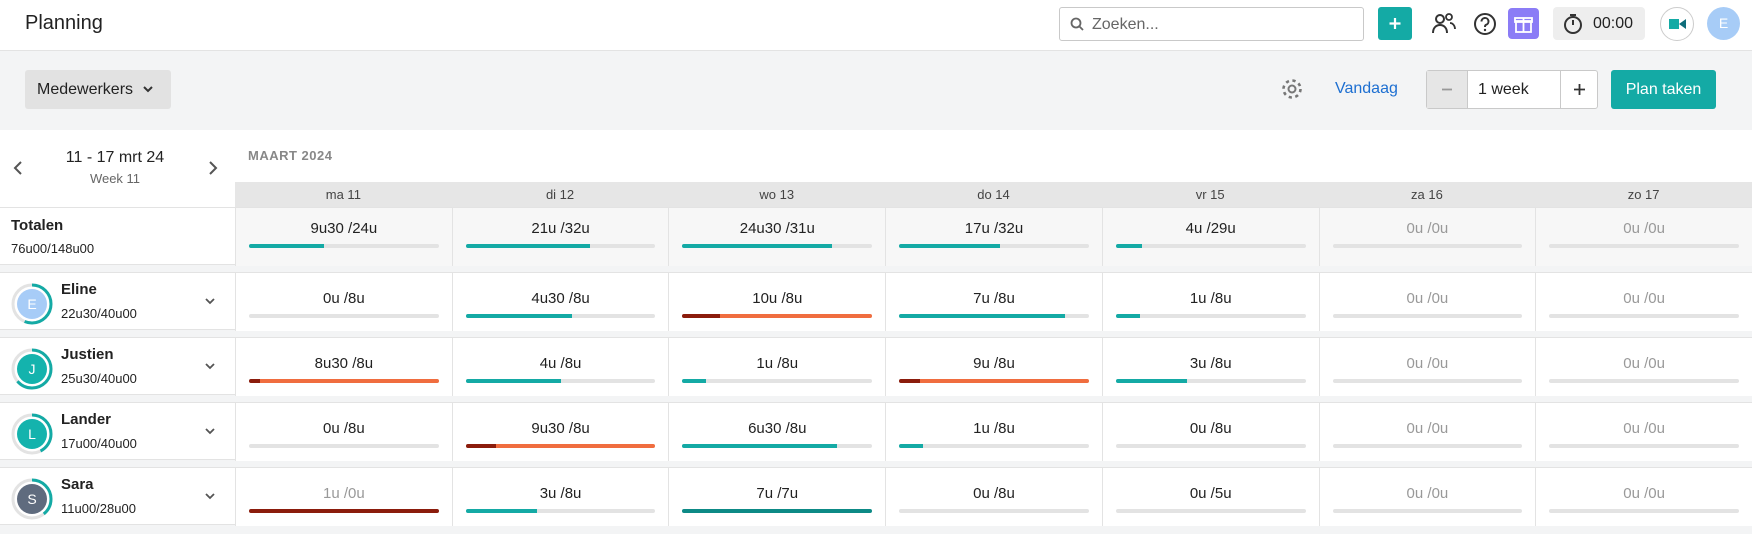 Image resolution: width=1752 pixels, height=534 pixels. What do you see at coordinates (1613, 23) in the screenshot?
I see `timer-value: 00:00` at bounding box center [1613, 23].